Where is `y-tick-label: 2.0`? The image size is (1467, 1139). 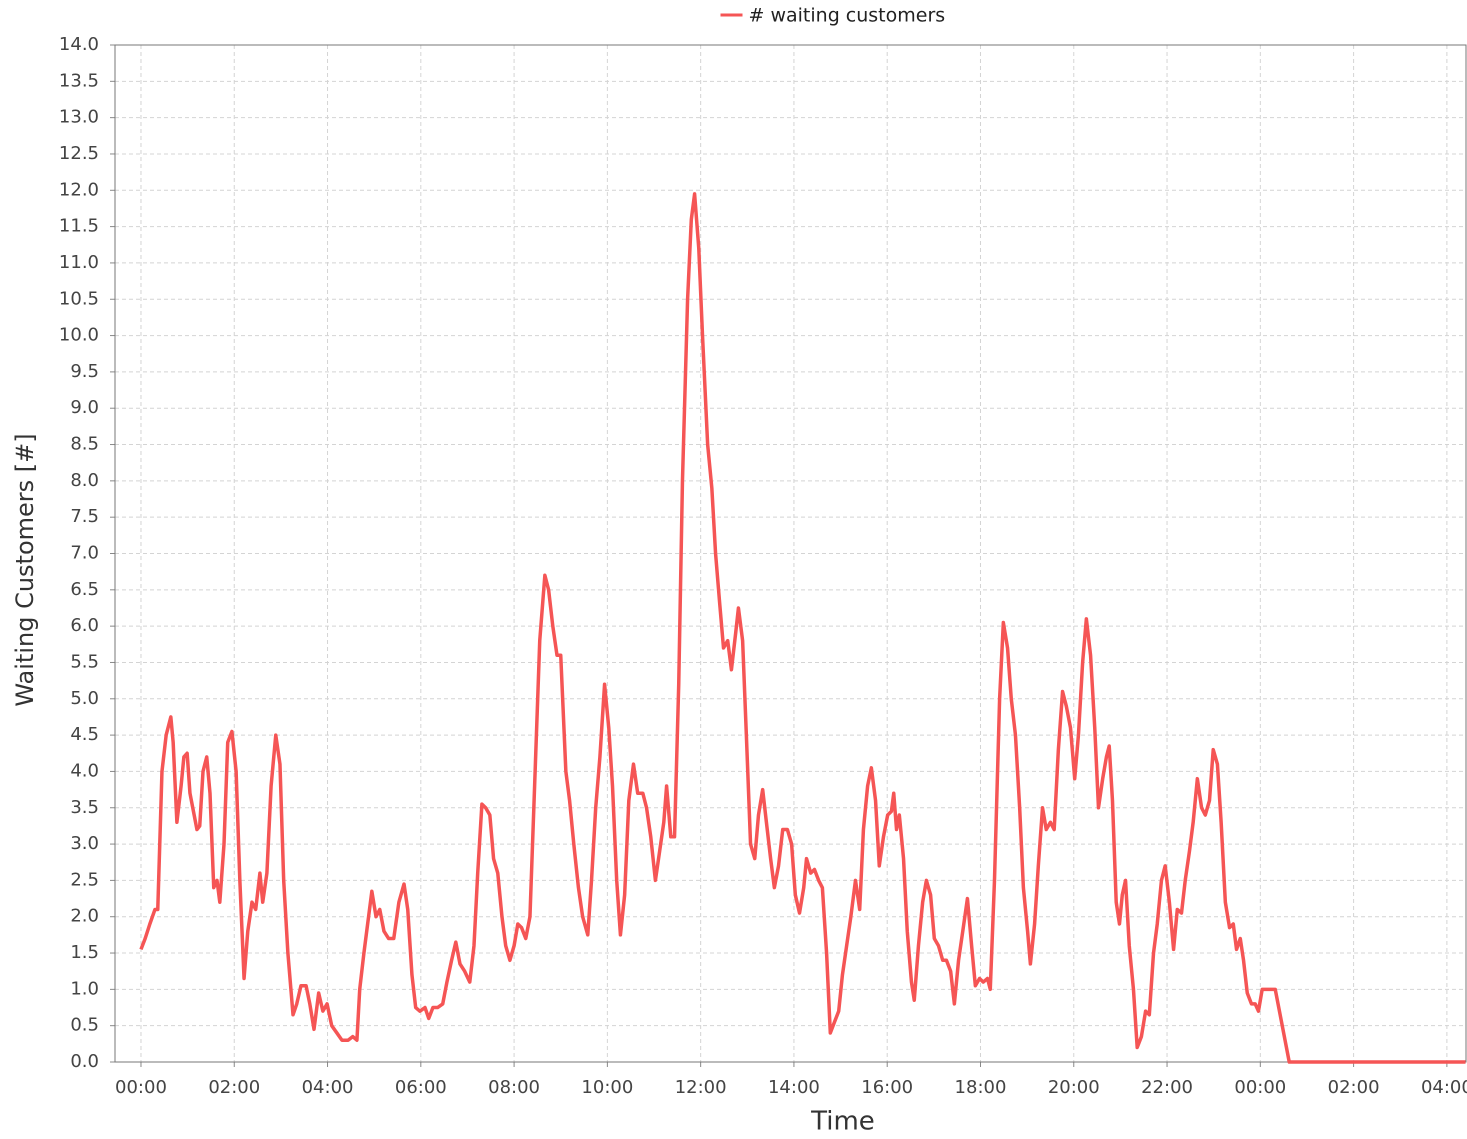
y-tick-label: 2.0 is located at coordinates (84, 916).